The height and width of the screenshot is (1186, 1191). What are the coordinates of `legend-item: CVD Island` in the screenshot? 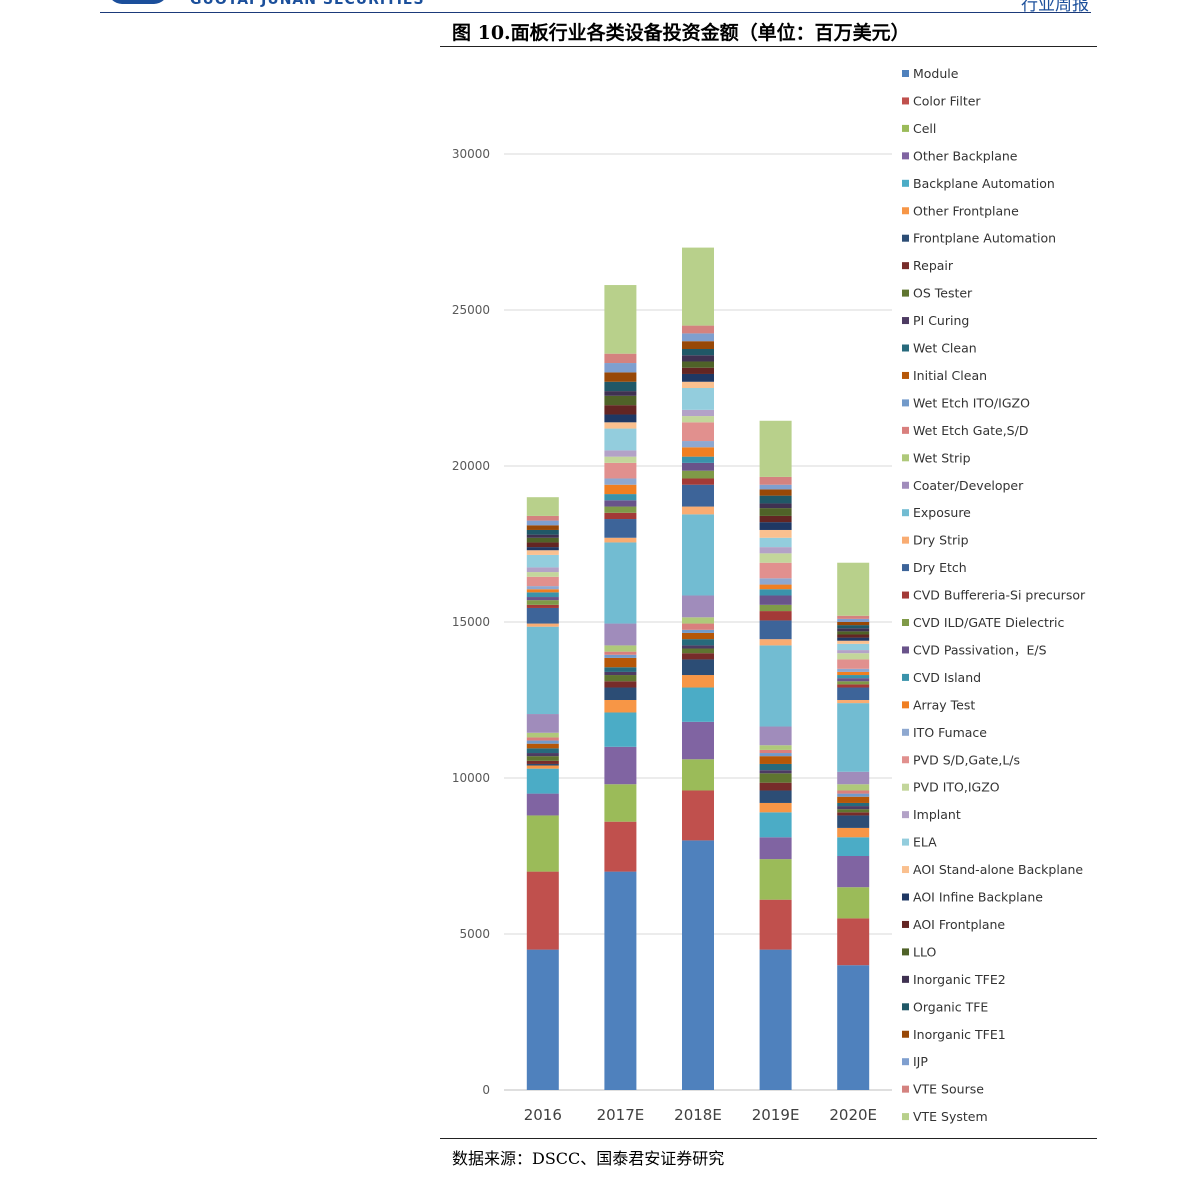 It's located at (941, 677).